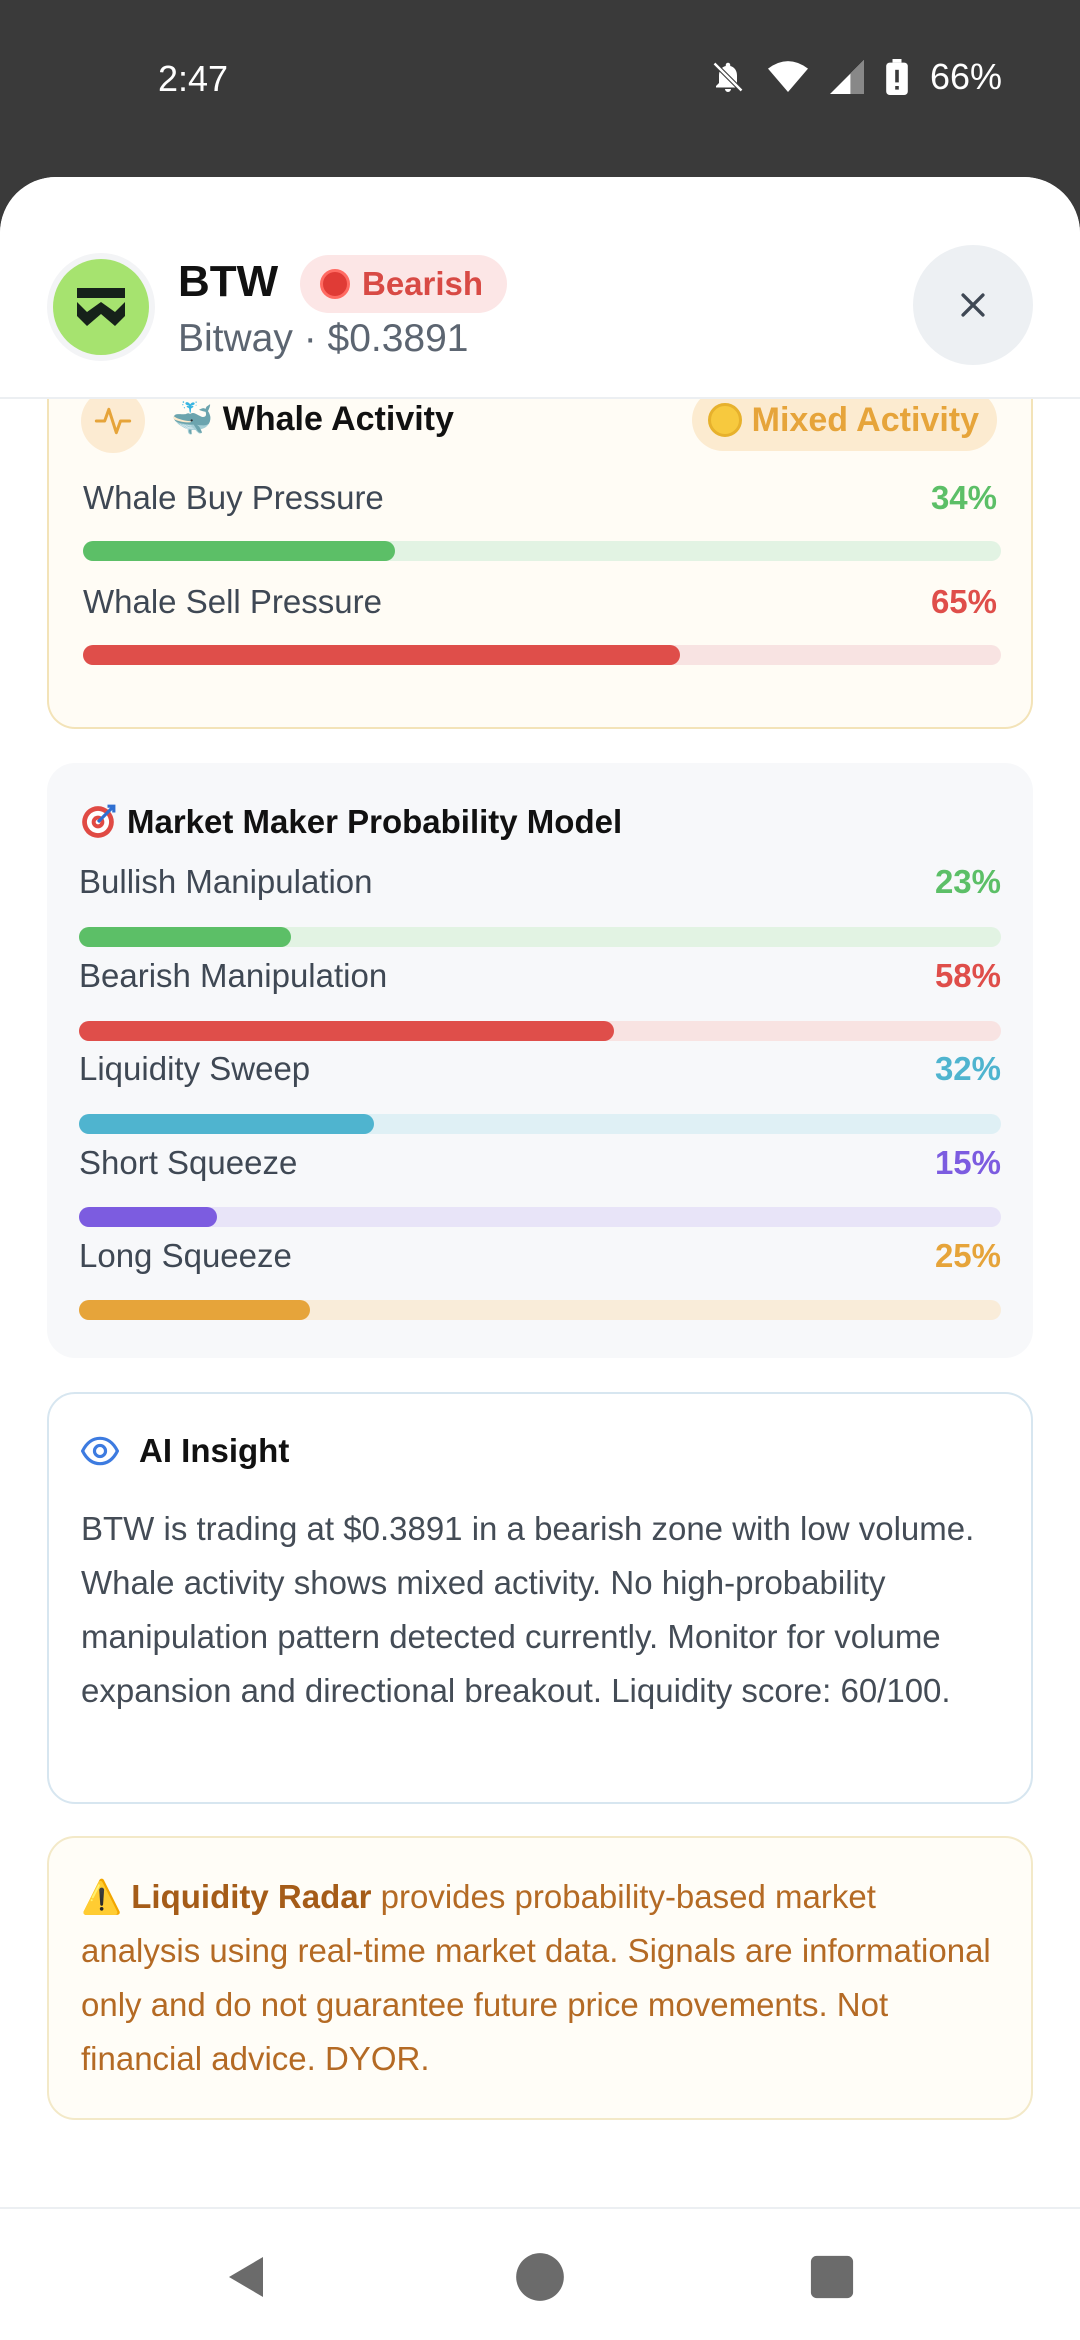 The width and height of the screenshot is (1080, 2340). I want to click on mm-long-squeeze-label: Long Squeeze, so click(185, 1255).